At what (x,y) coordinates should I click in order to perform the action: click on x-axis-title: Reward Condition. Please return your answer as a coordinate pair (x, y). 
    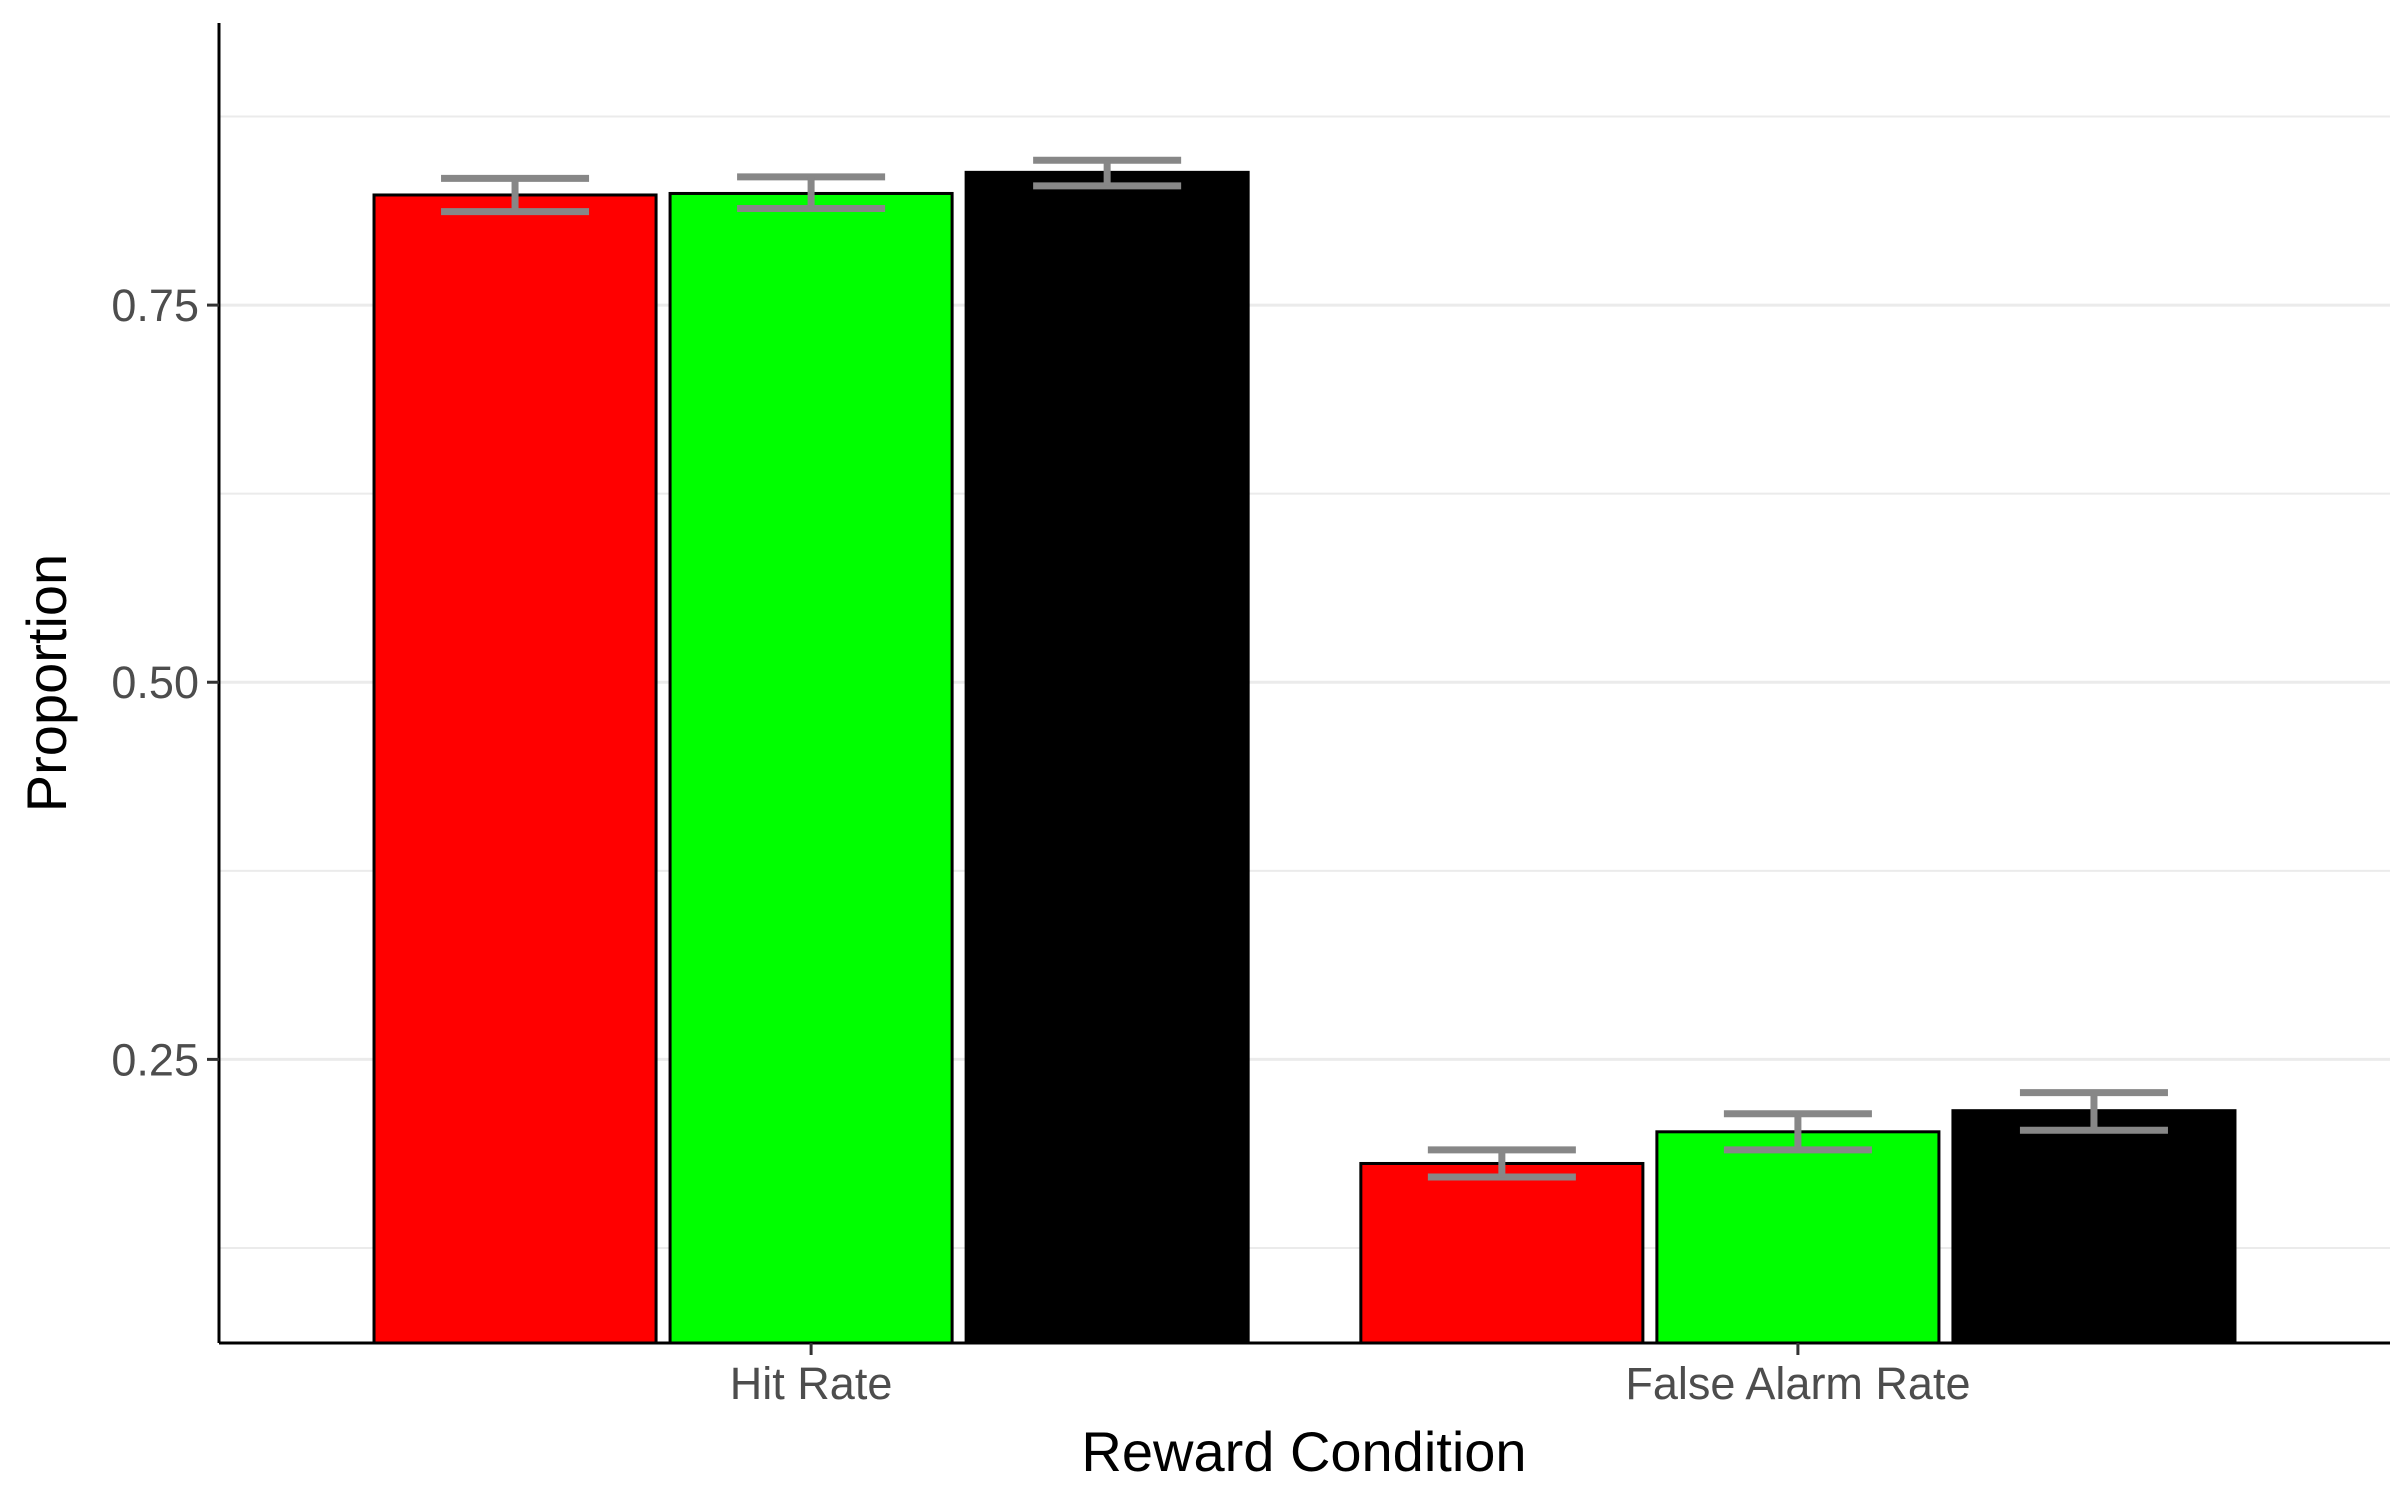
    Looking at the image, I should click on (1303, 1451).